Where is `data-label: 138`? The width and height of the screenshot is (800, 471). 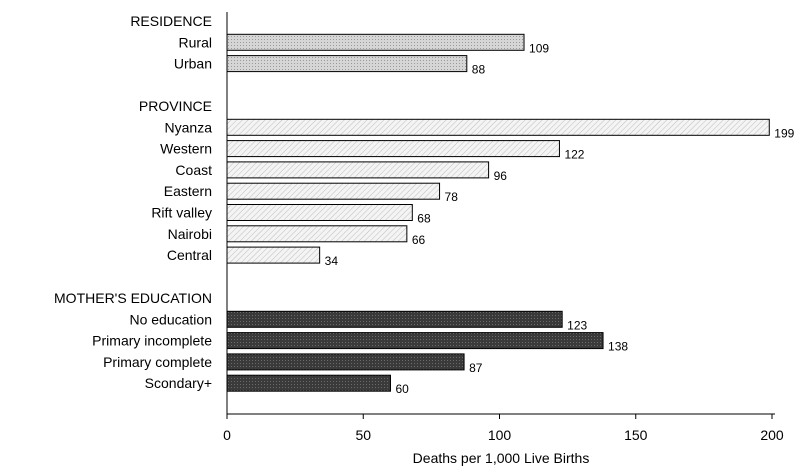 data-label: 138 is located at coordinates (618, 347).